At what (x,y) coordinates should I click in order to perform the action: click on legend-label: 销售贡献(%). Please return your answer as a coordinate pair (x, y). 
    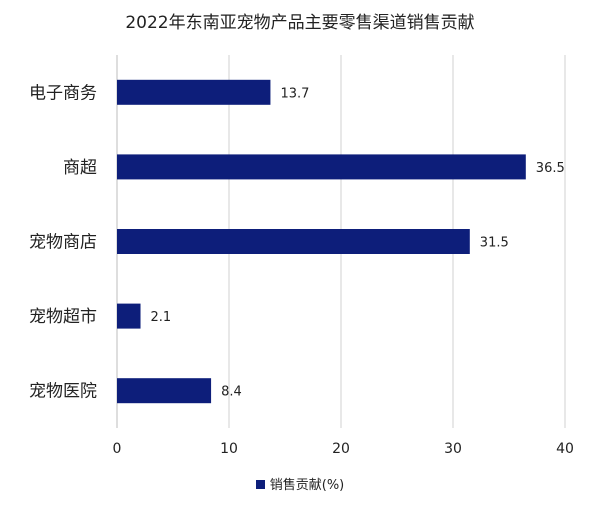
    Looking at the image, I should click on (307, 485).